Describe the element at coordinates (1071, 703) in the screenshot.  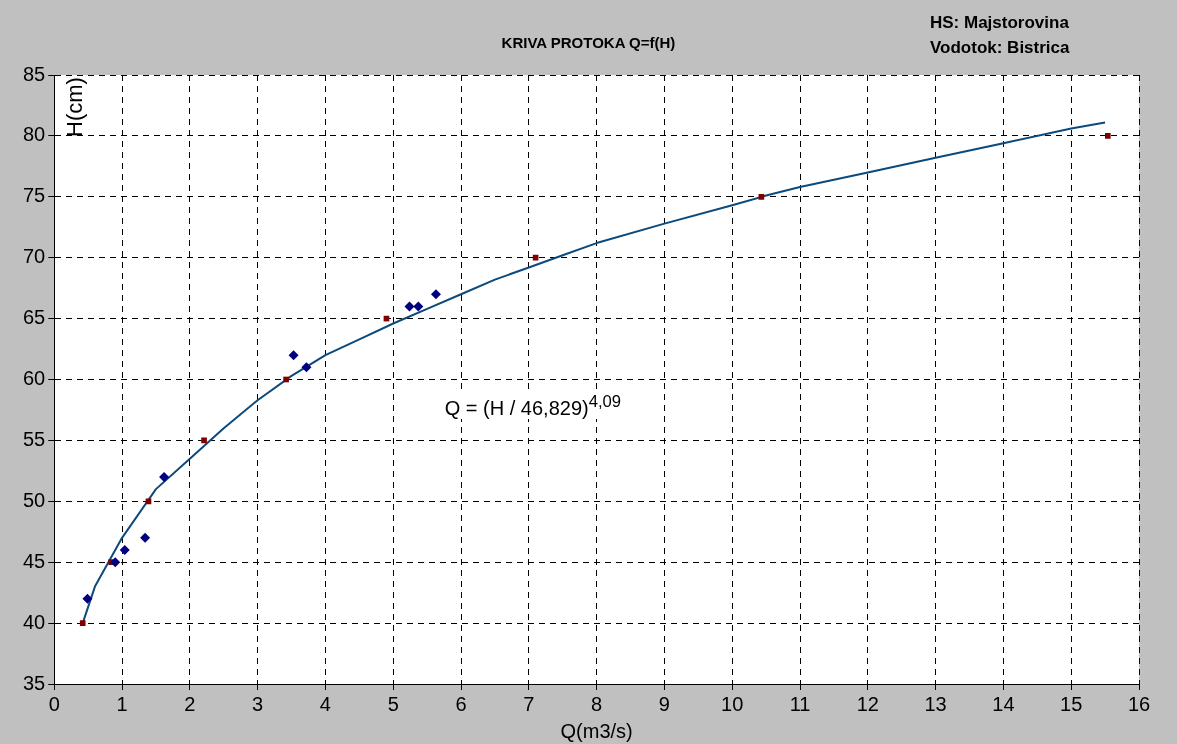
I see `x-tick-label: 15` at that location.